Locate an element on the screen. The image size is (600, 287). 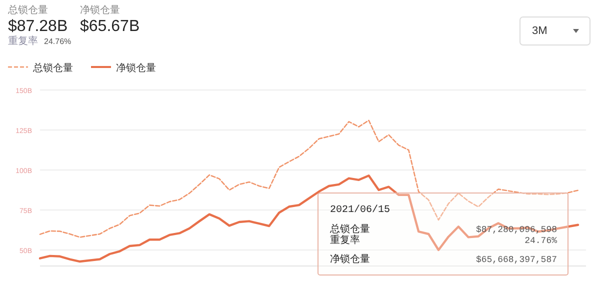
annotation: 2021/06/15 is located at coordinates (360, 210).